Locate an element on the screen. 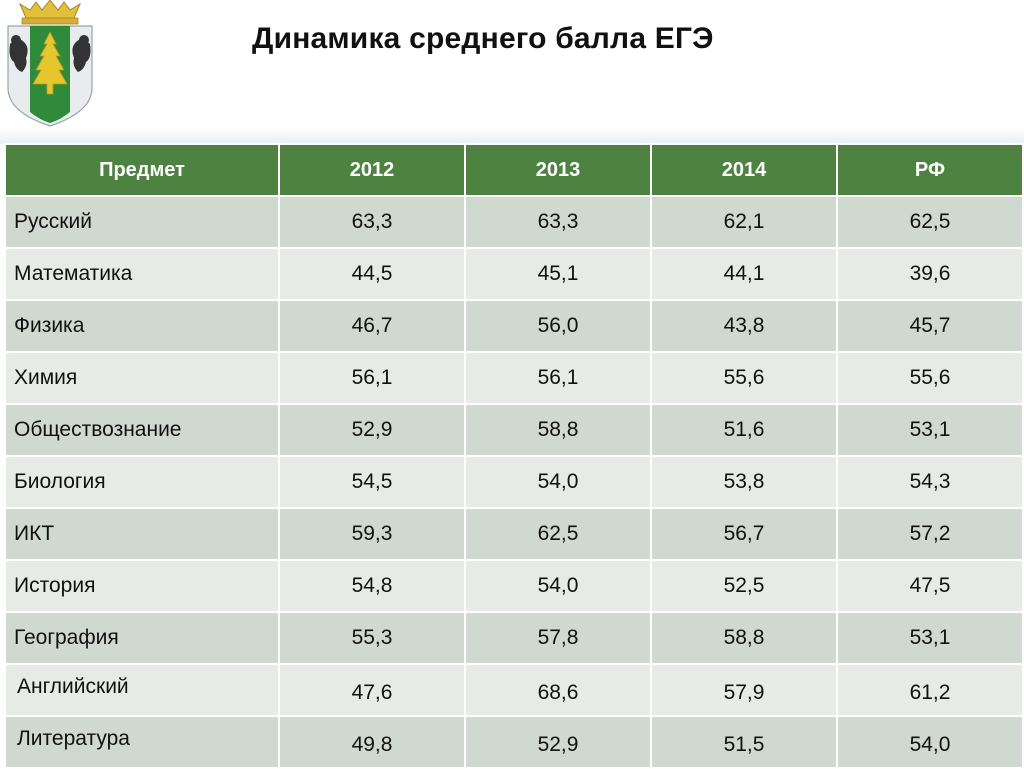 The image size is (1024, 769). score-cell-2012: 54,5 is located at coordinates (372, 482).